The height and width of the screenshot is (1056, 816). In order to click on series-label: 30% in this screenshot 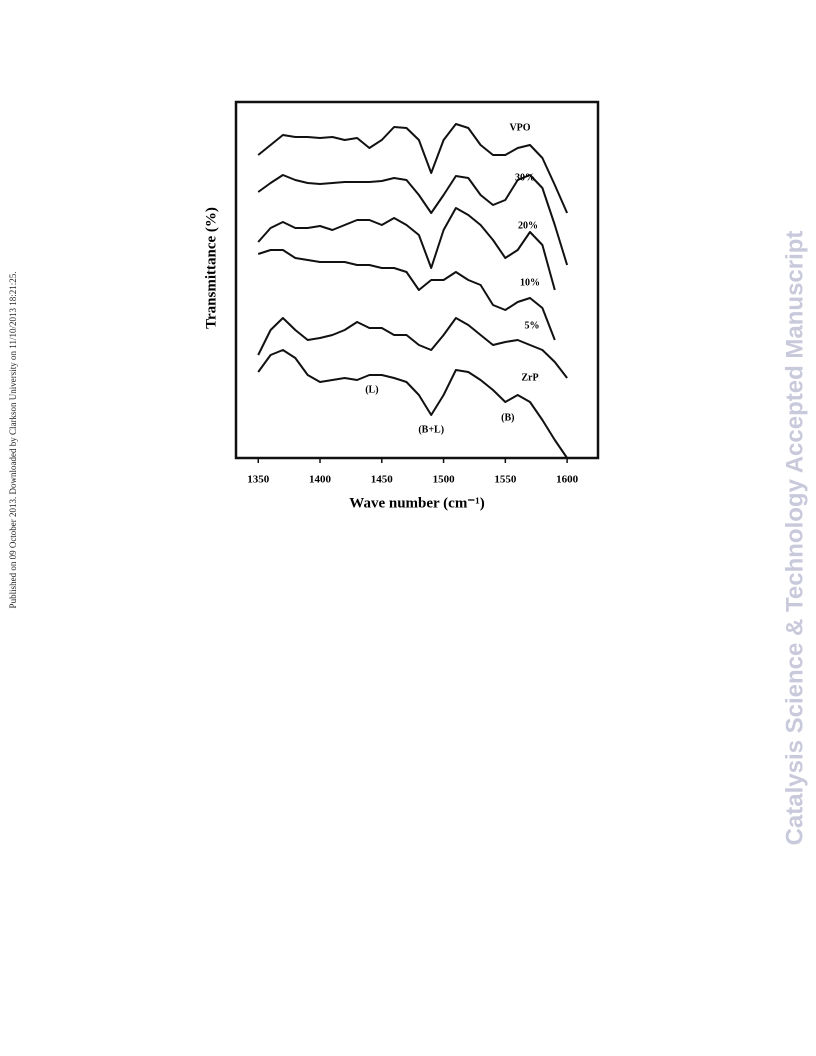, I will do `click(525, 177)`.